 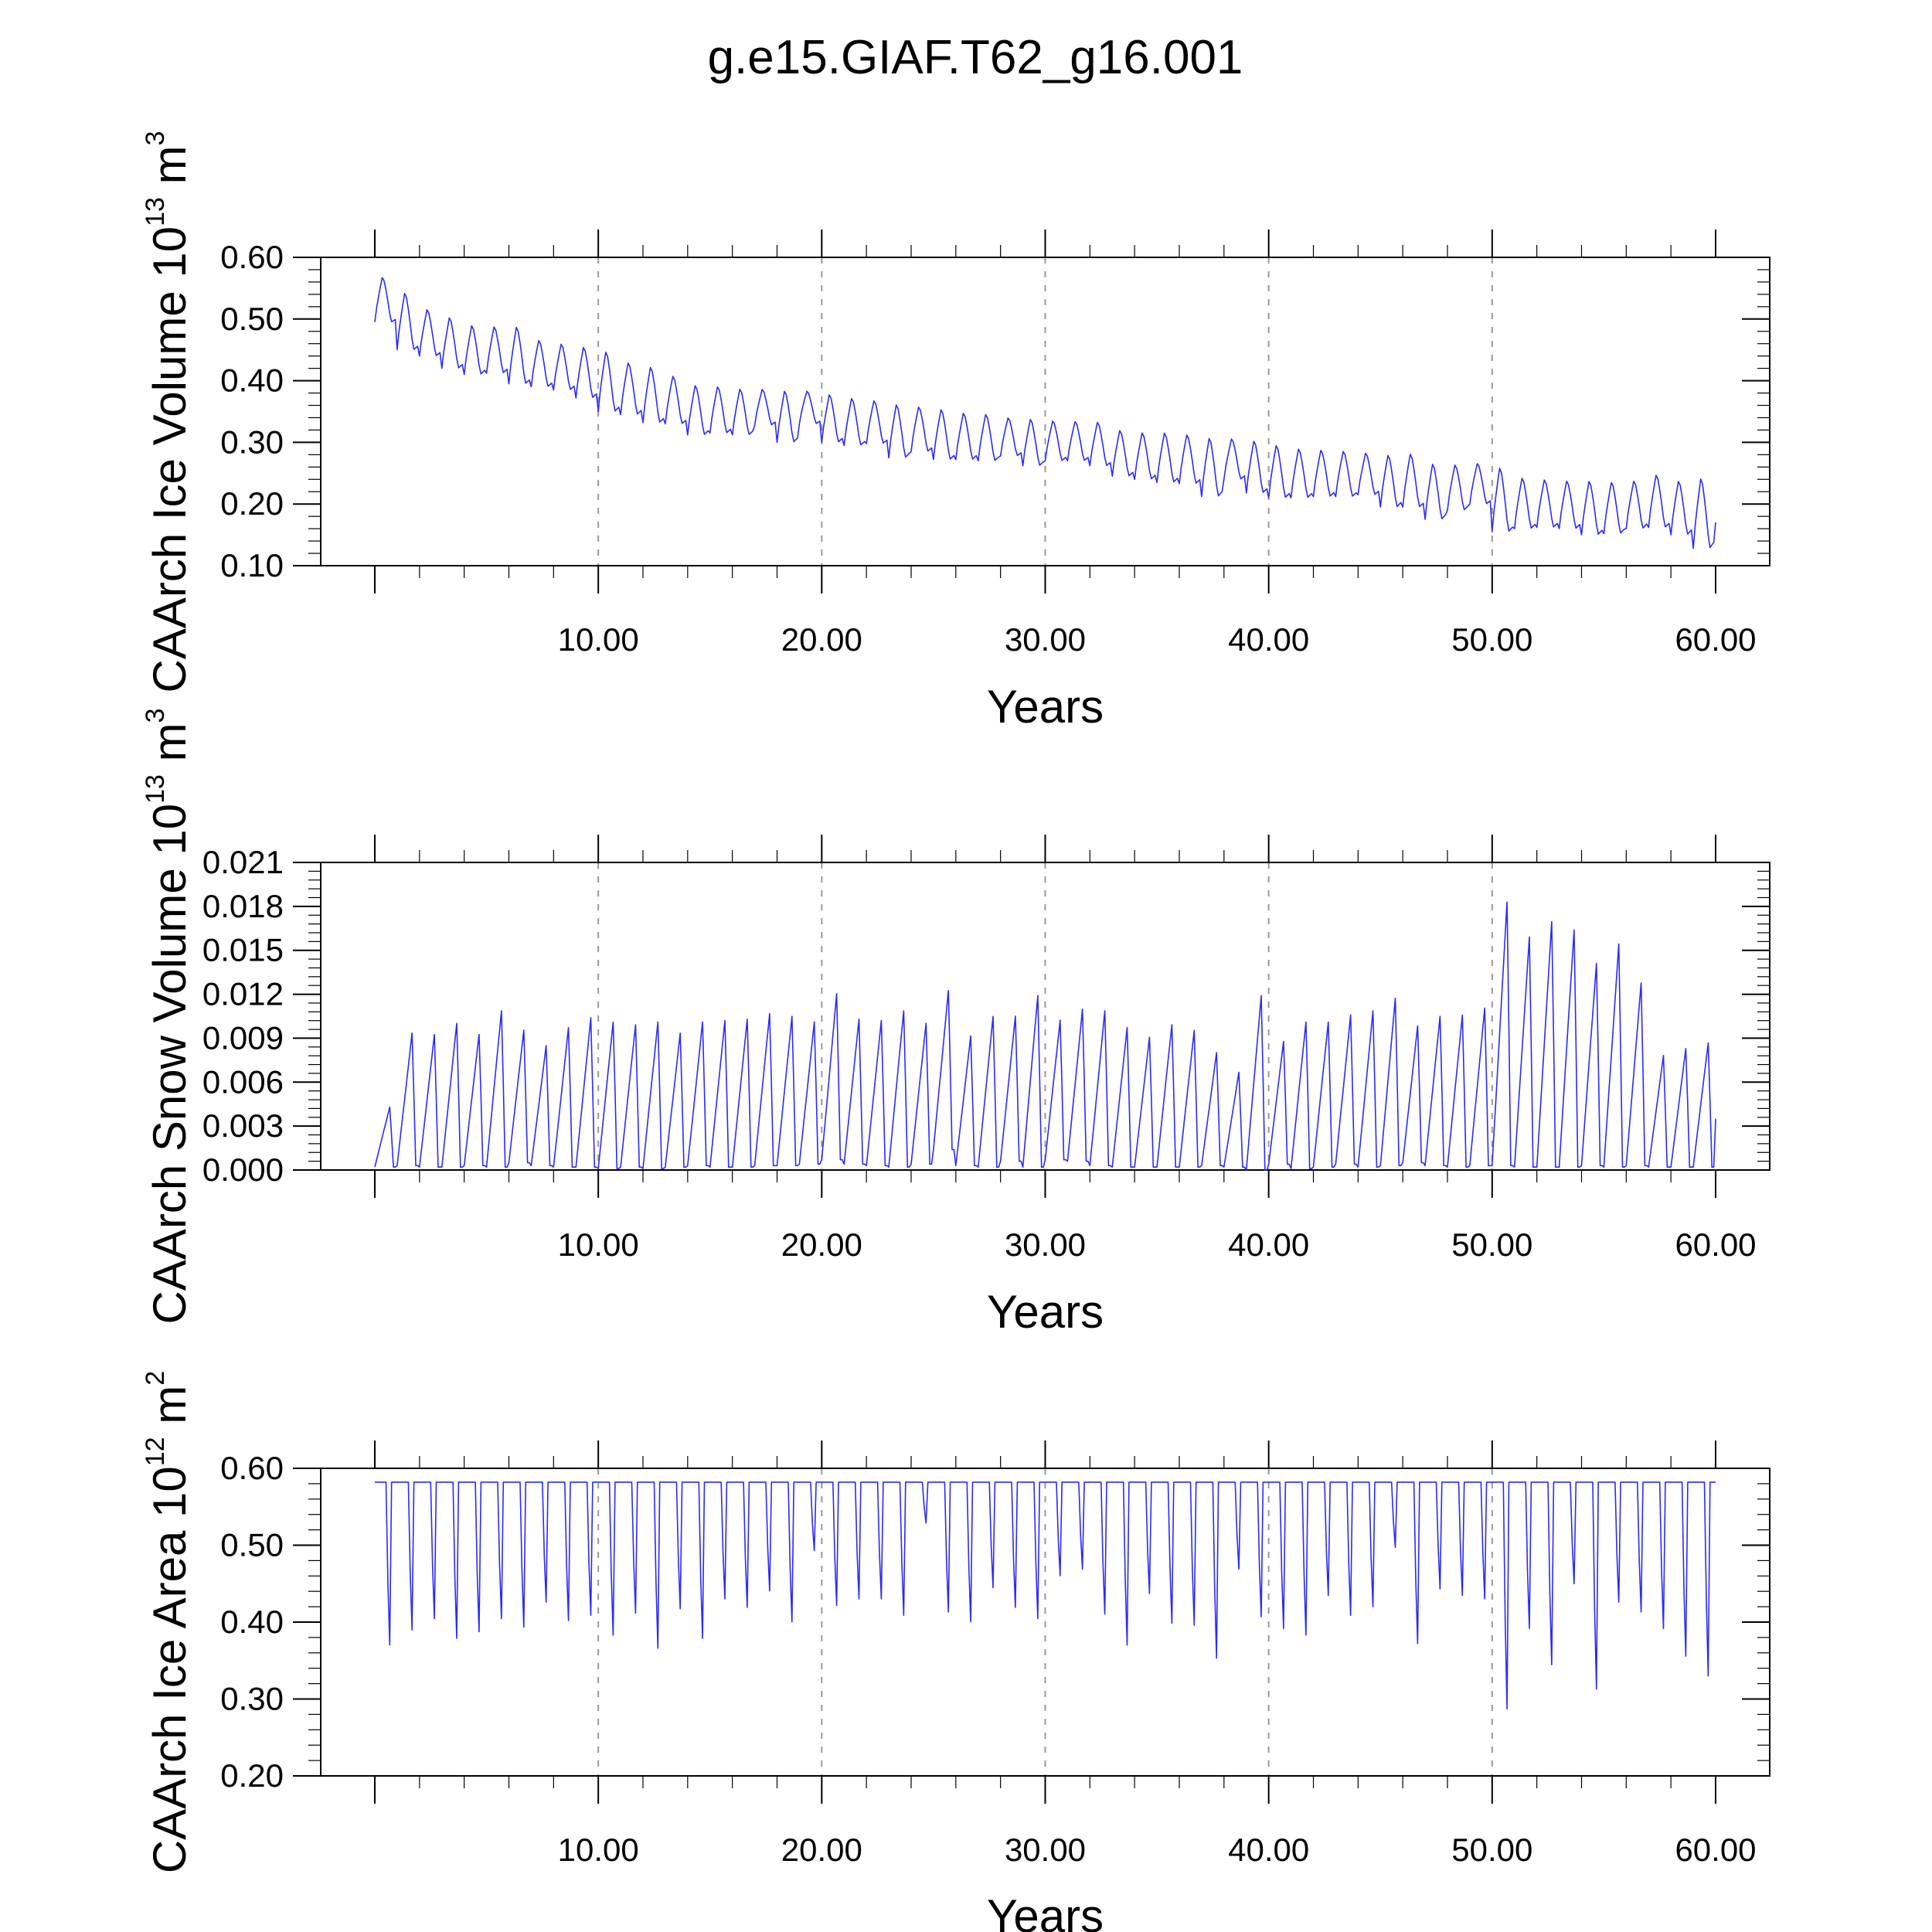 What do you see at coordinates (243, 1170) in the screenshot?
I see `y-tick-label: 0.000` at bounding box center [243, 1170].